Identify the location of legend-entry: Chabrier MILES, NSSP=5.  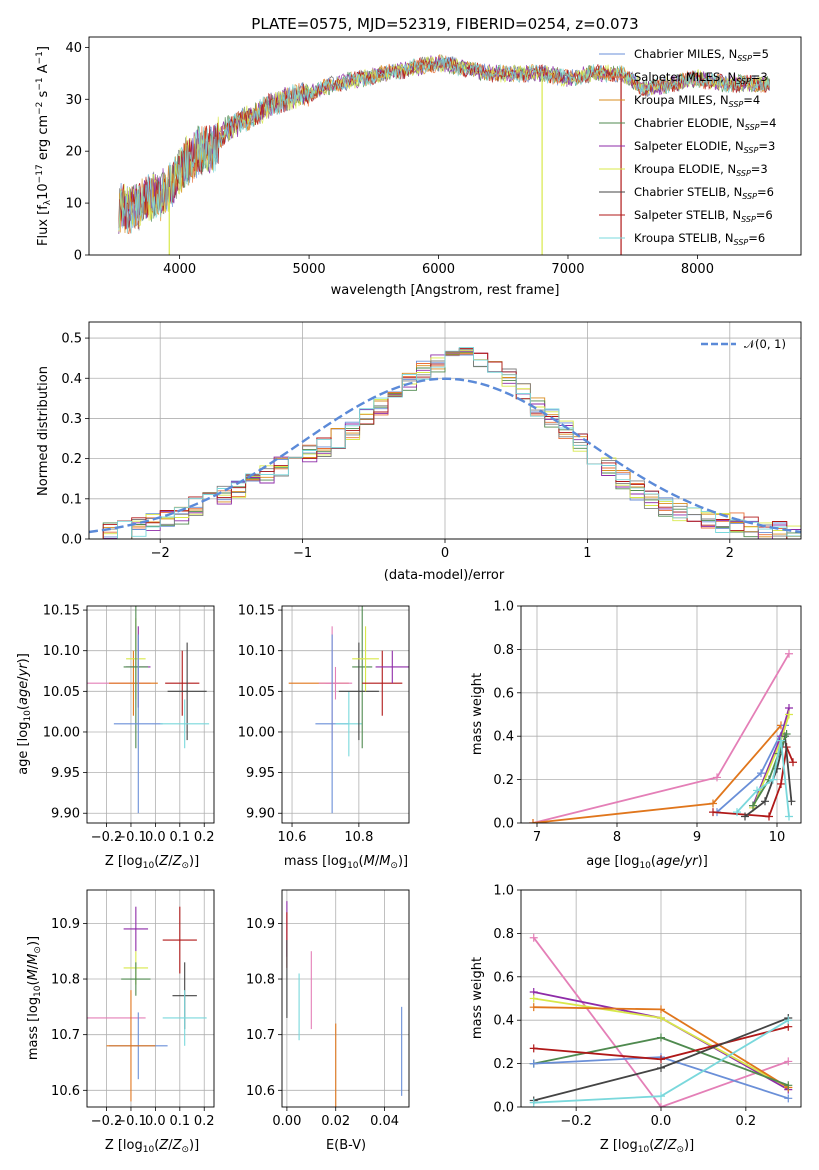
(701, 55).